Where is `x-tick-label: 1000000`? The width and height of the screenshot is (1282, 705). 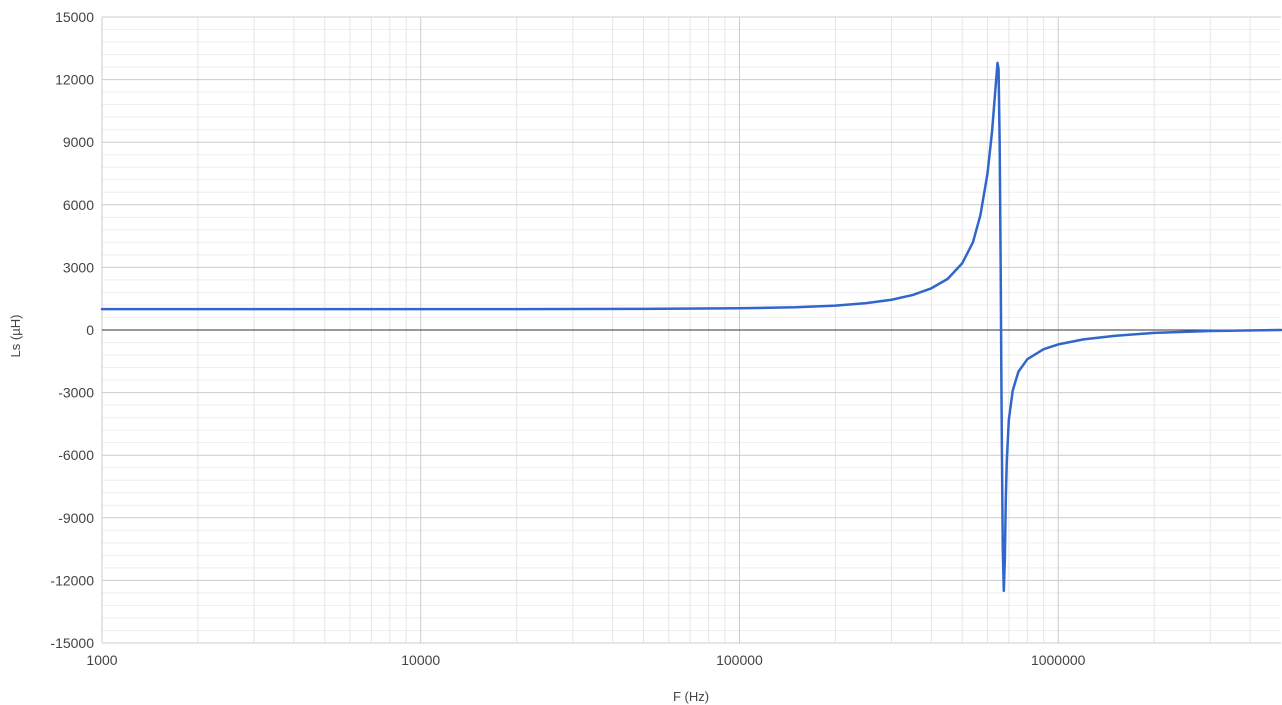 x-tick-label: 1000000 is located at coordinates (1058, 660).